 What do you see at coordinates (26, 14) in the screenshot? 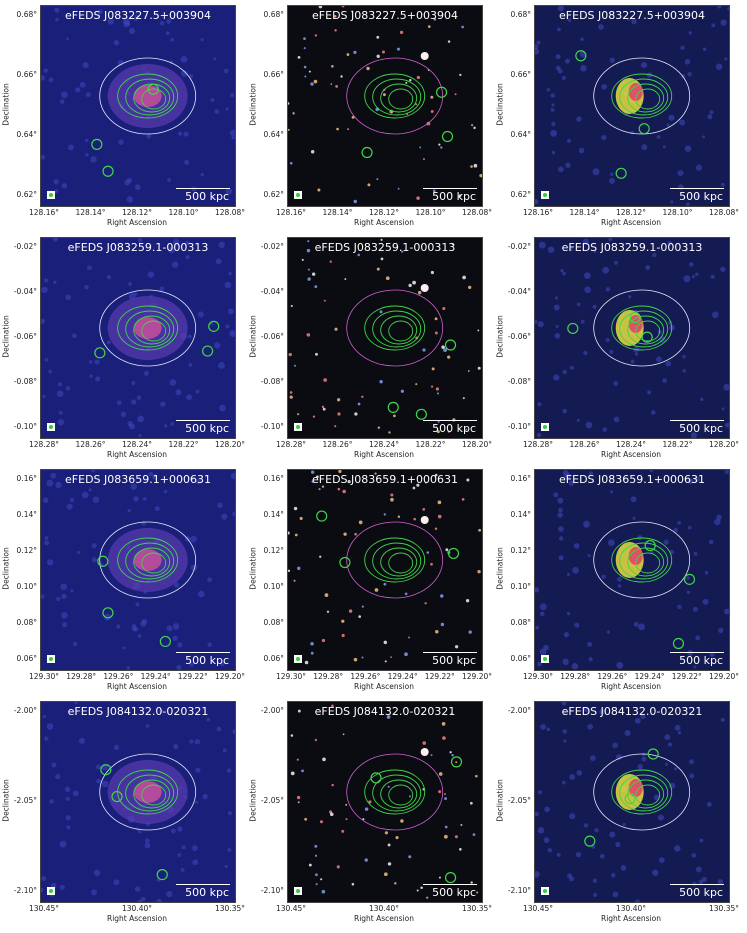
I see `y-tick-label: 0.68°` at bounding box center [26, 14].